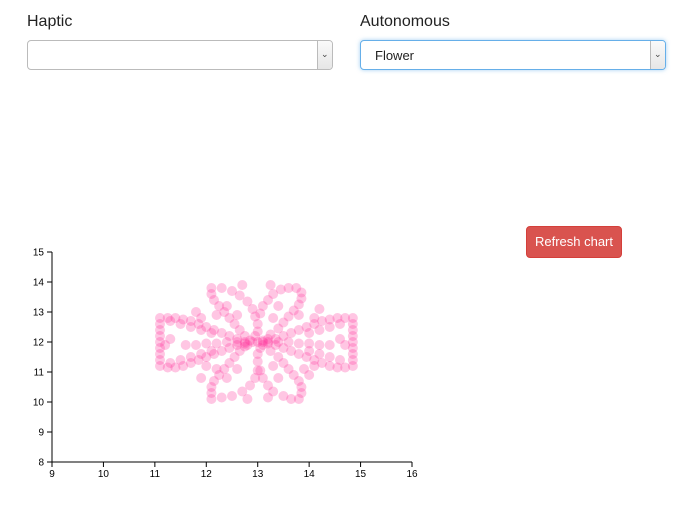  What do you see at coordinates (39, 253) in the screenshot?
I see `y-tick-label: 15` at bounding box center [39, 253].